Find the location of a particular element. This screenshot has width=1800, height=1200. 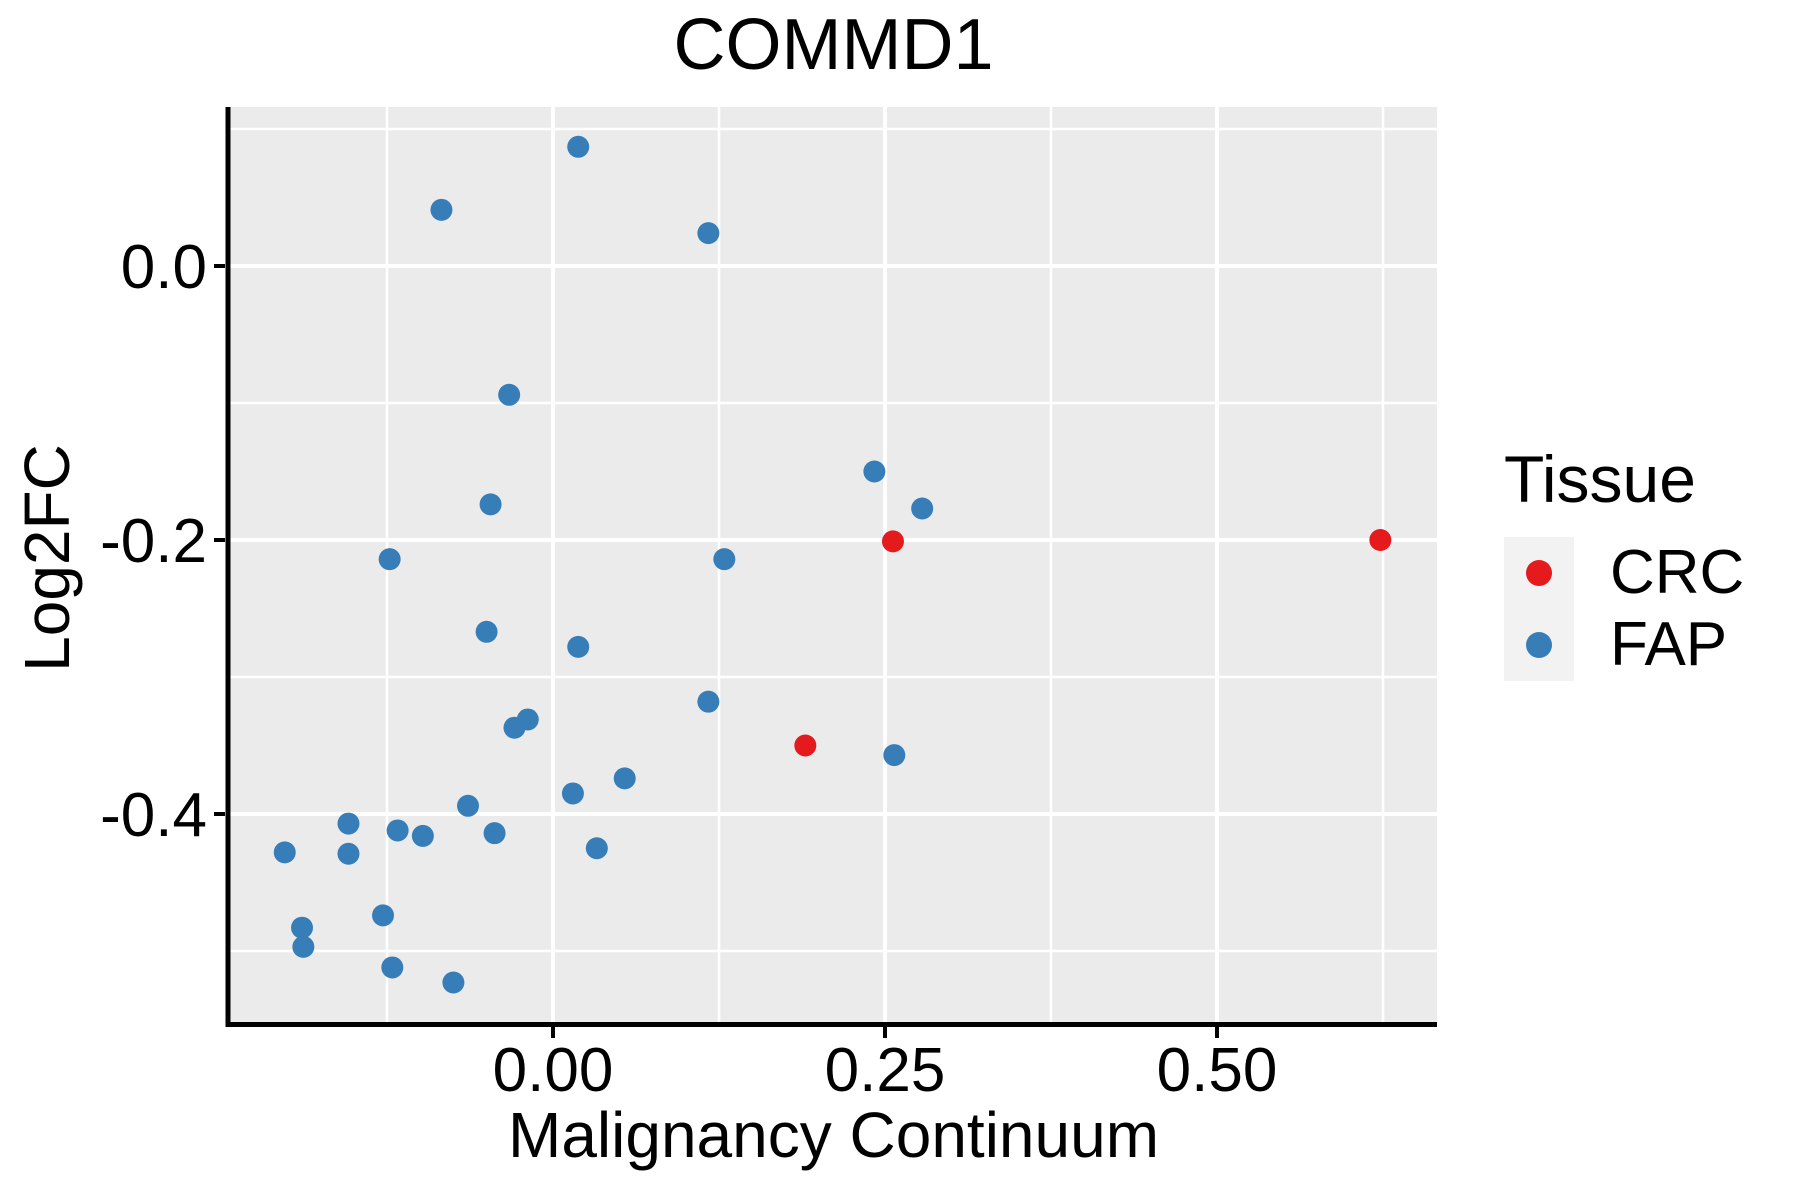

legend-entry-crc: CRC is located at coordinates (1624, 573).